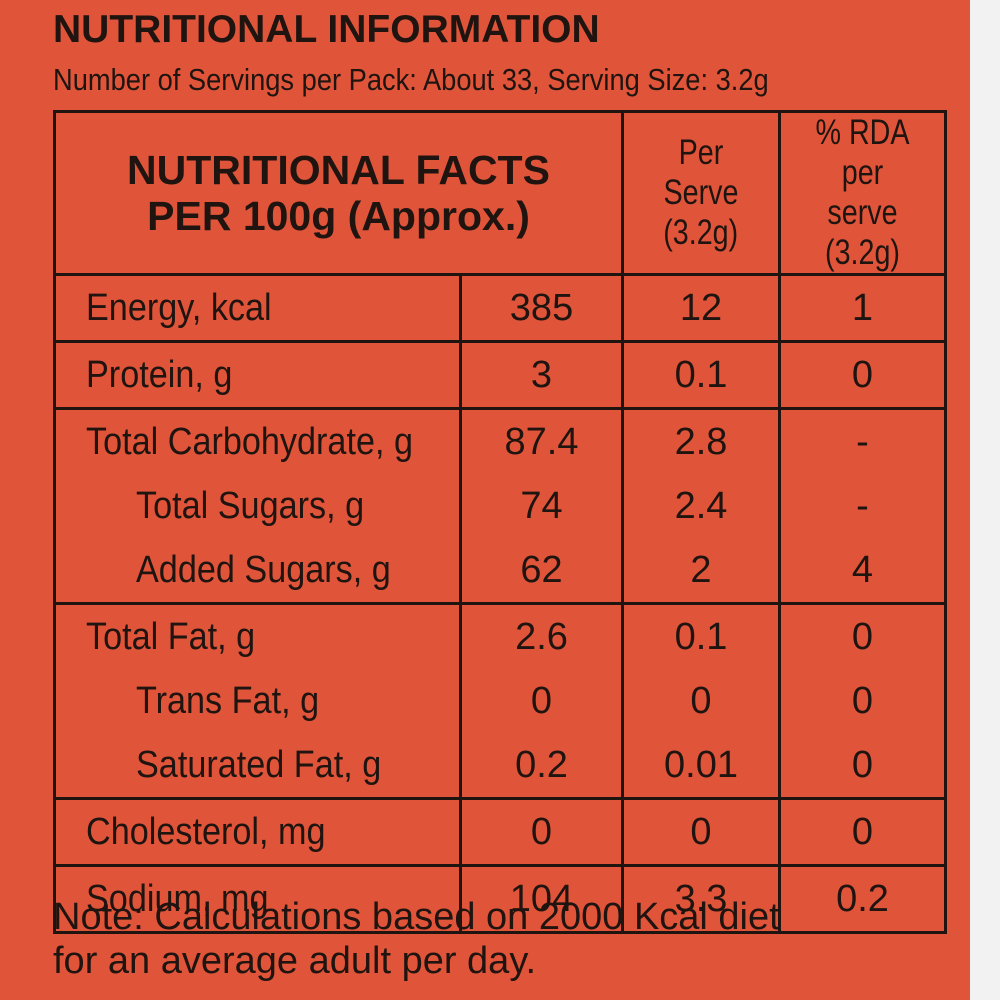 The width and height of the screenshot is (1000, 1000). Describe the element at coordinates (541, 636) in the screenshot. I see `row-value-per100: 2.6` at that location.